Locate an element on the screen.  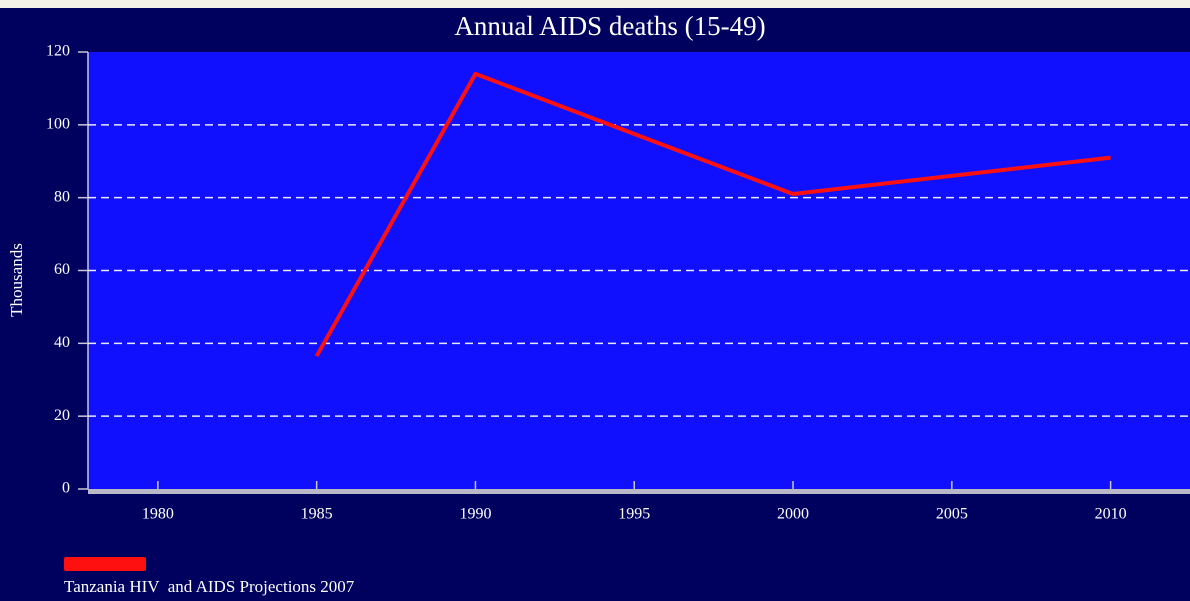
legend-label: Tanzania HIV and AIDS Projections 2007 is located at coordinates (209, 586).